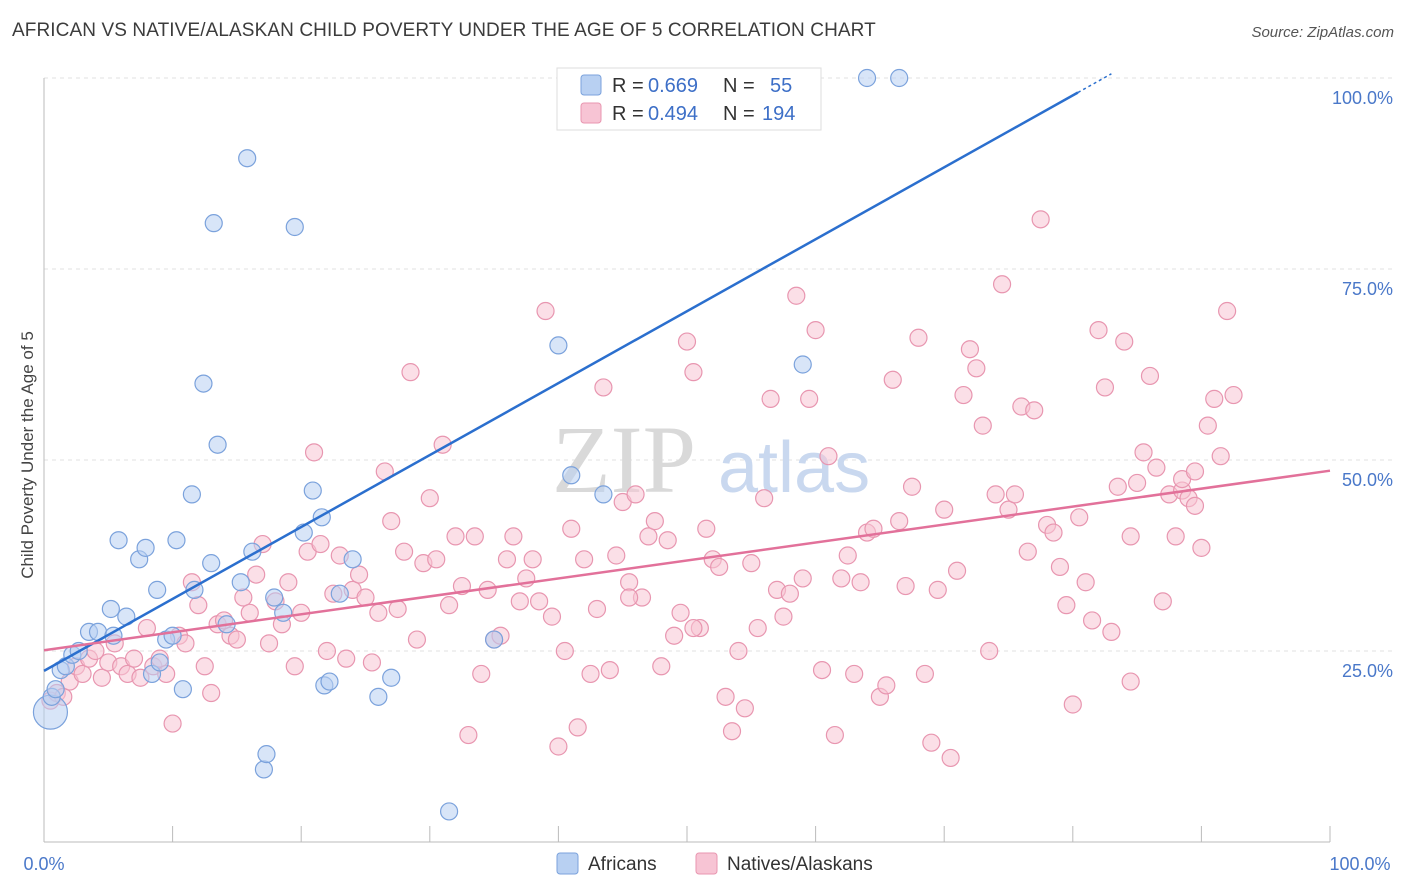 This screenshot has width=1406, height=892. What do you see at coordinates (622, 864) in the screenshot?
I see `bottom-legend-africans: Africans` at bounding box center [622, 864].